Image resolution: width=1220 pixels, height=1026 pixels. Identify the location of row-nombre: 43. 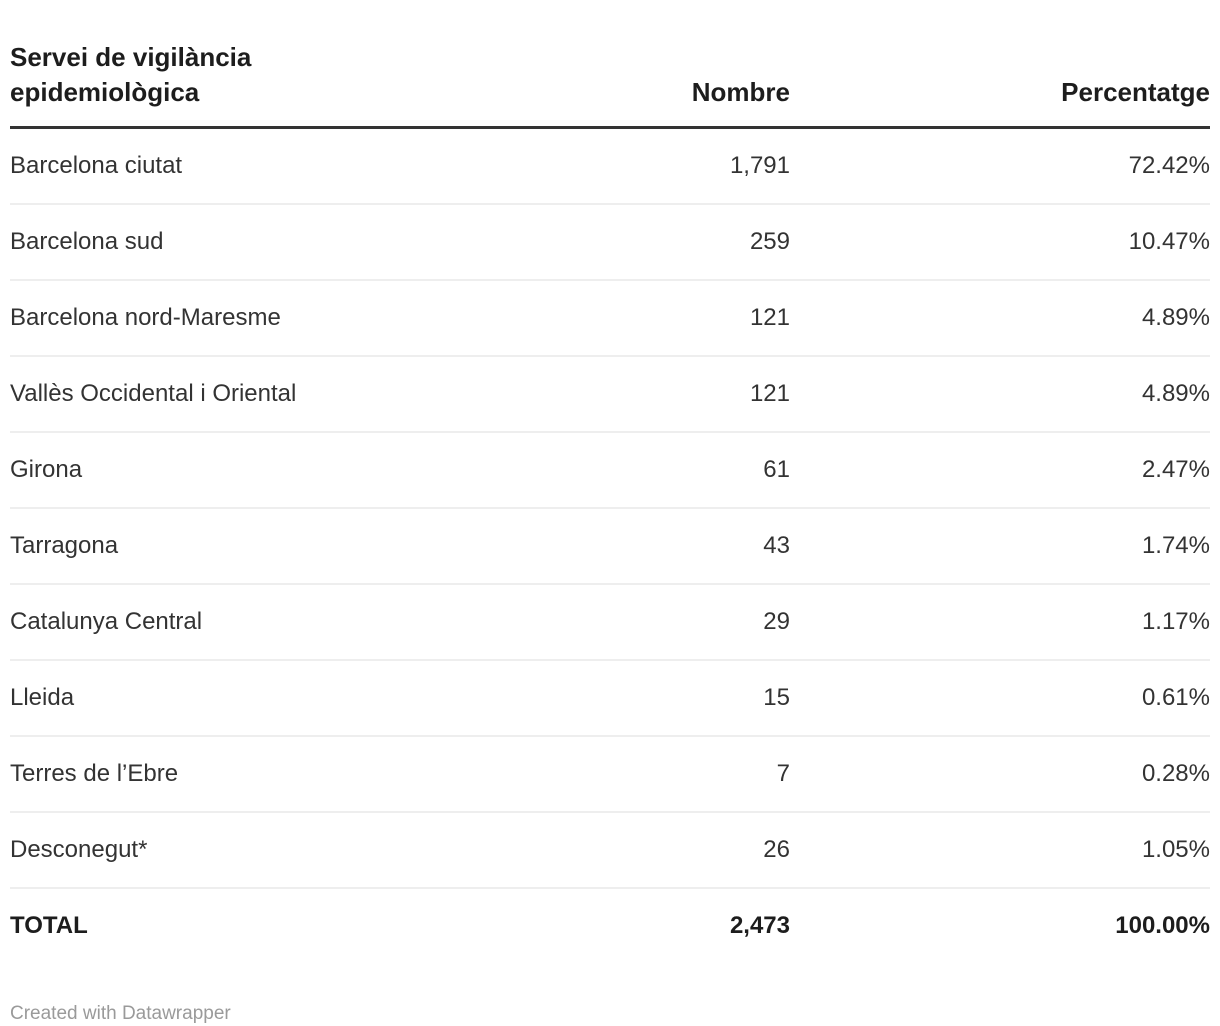
(590, 546).